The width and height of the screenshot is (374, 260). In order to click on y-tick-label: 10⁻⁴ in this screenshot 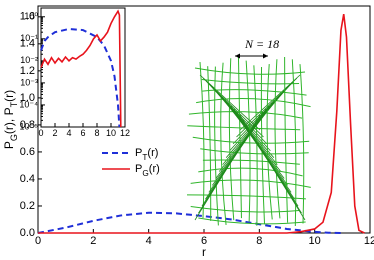, I will do `click(28, 104)`.